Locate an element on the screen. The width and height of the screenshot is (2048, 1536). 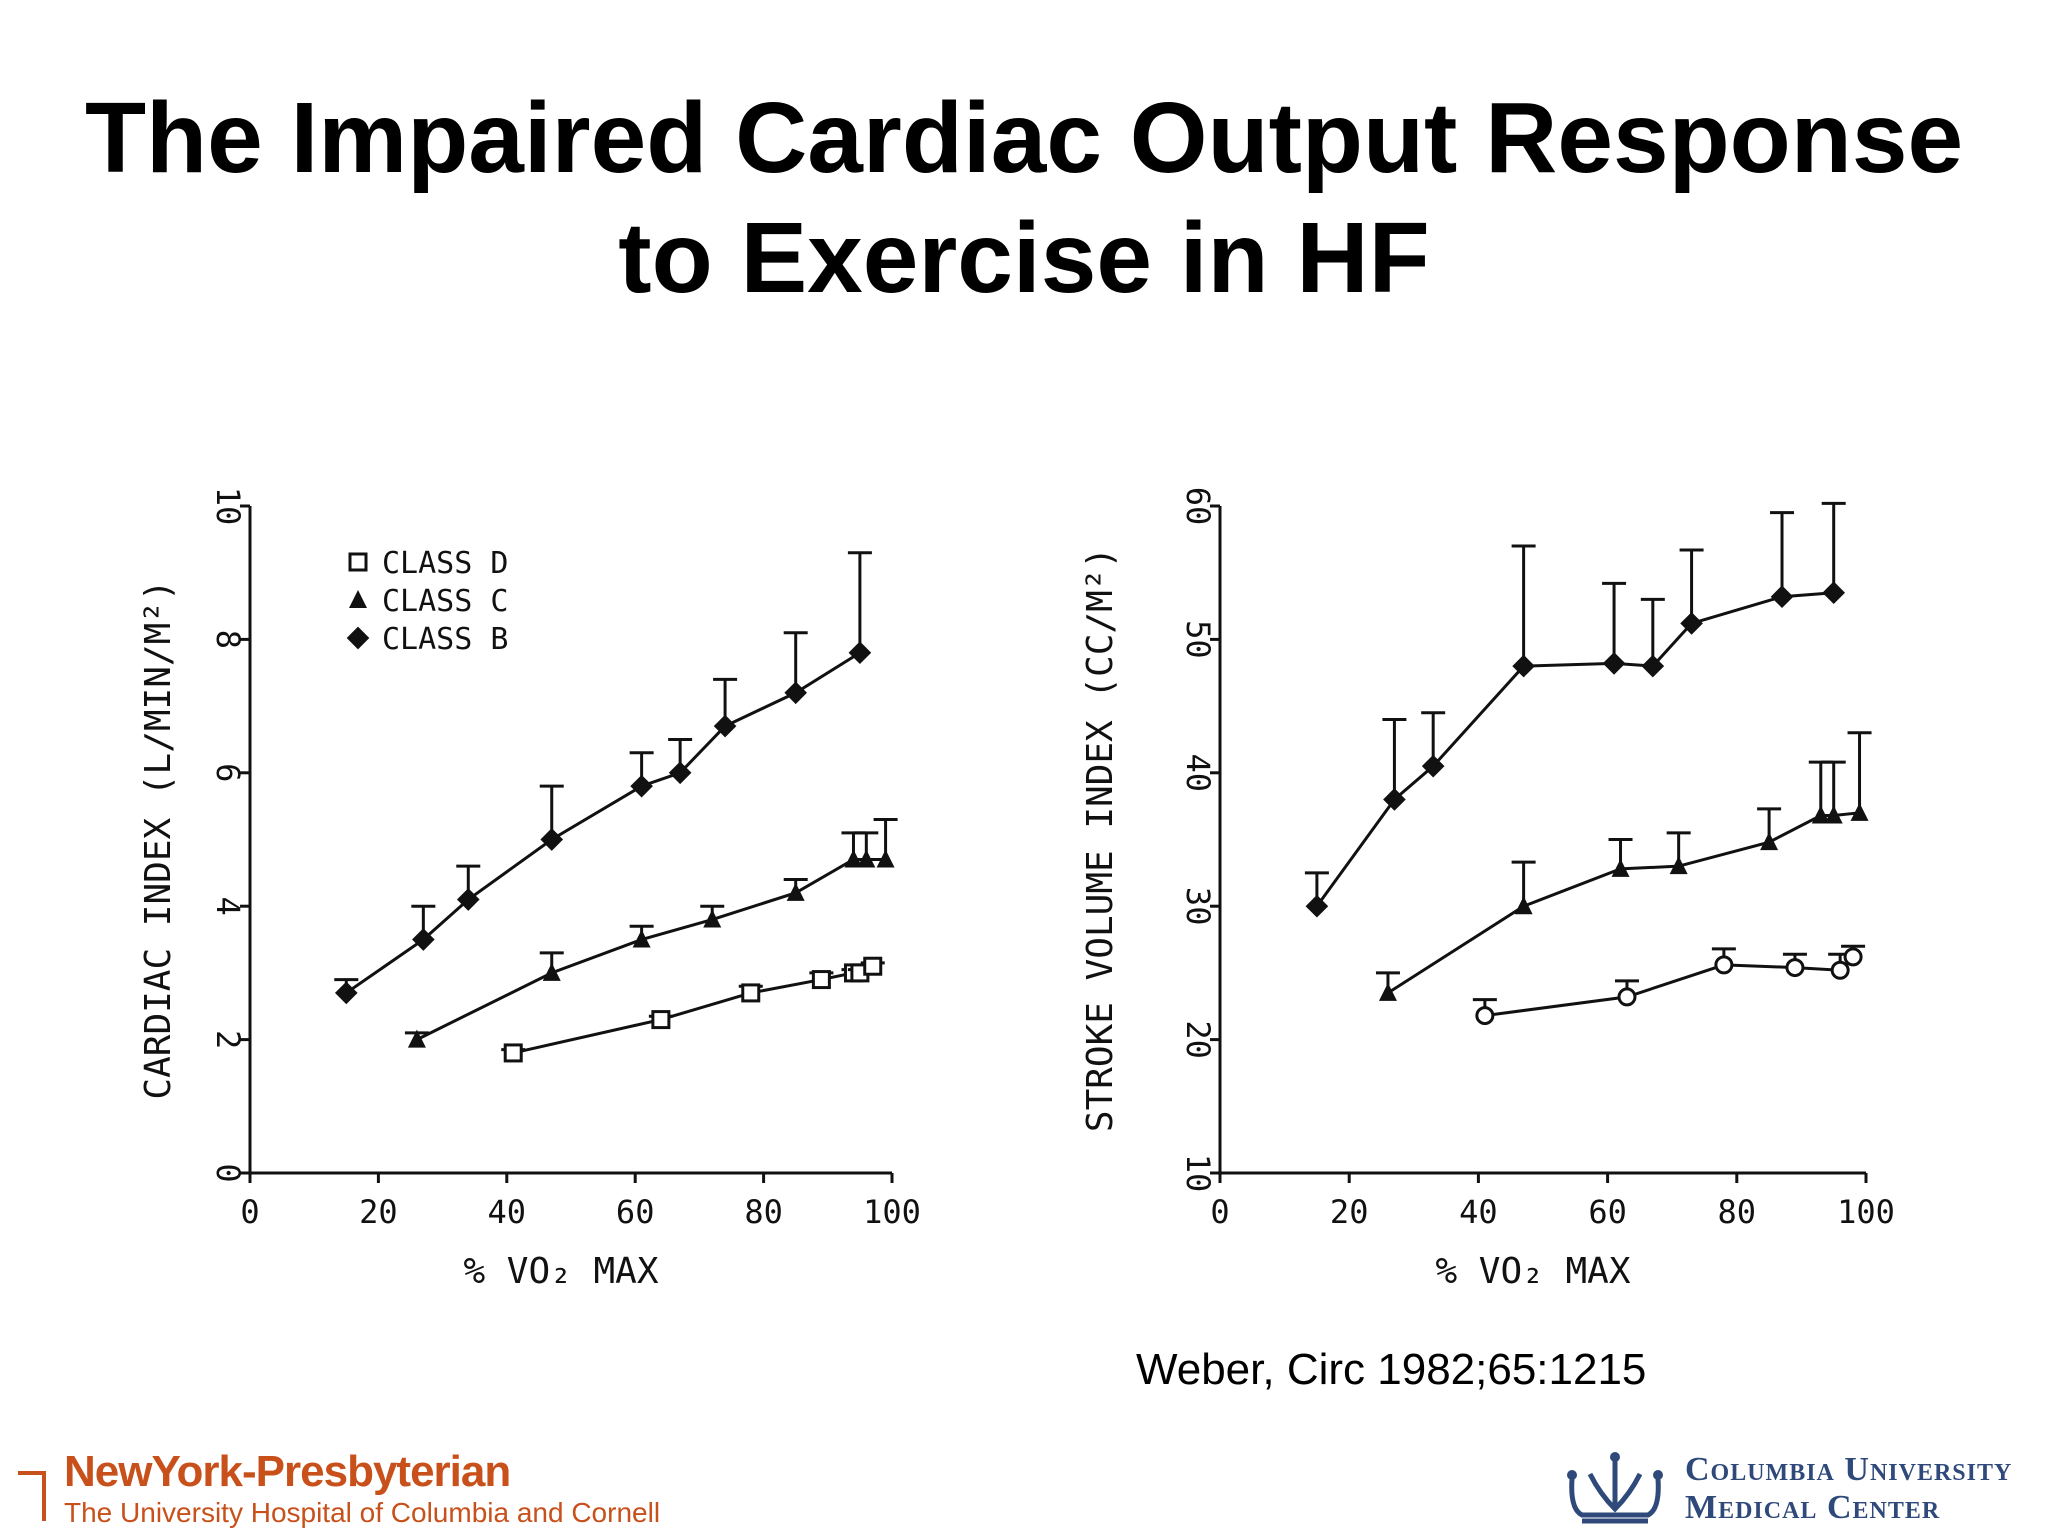
y-tick-label: 8 is located at coordinates (228, 639).